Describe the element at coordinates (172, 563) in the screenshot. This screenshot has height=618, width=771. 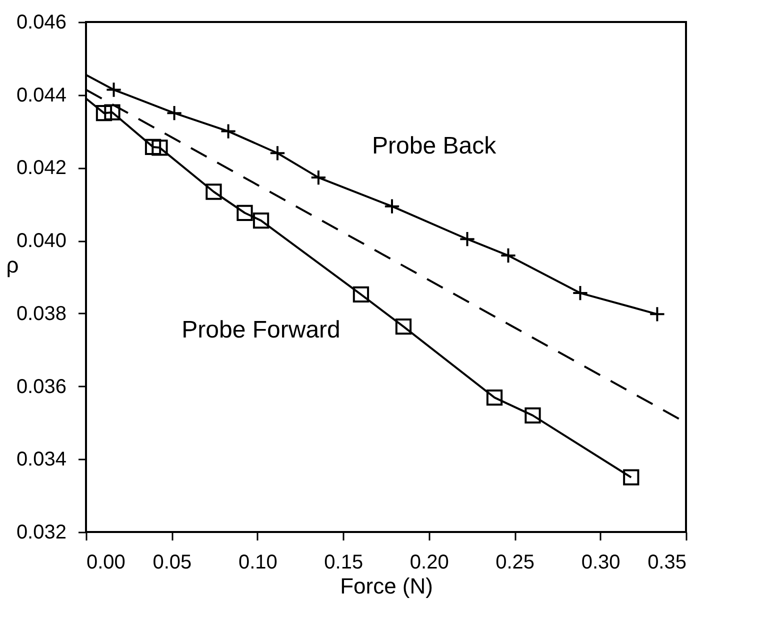
I see `x-tick-label: 0.05` at that location.